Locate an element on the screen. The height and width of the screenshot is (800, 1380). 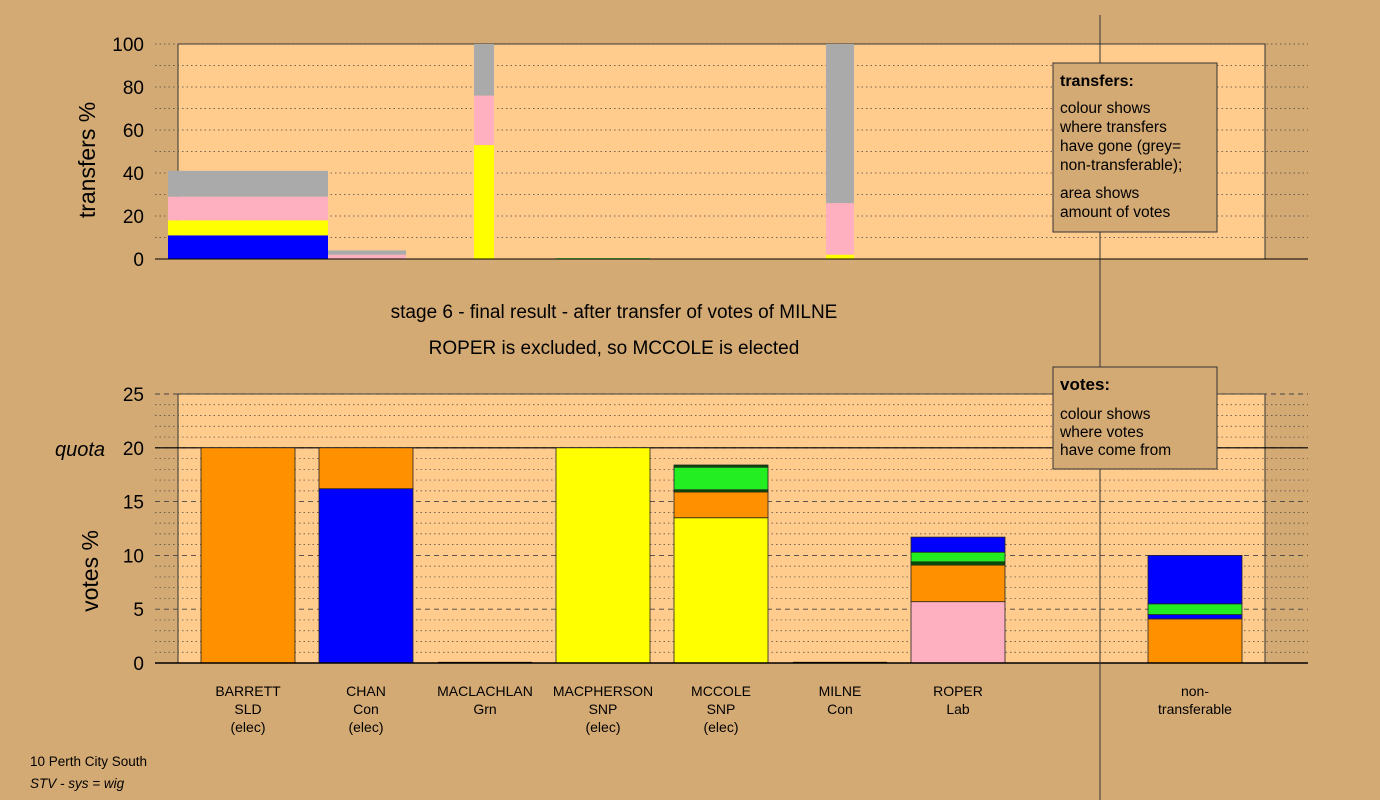
category-label: SLD is located at coordinates (247, 709).